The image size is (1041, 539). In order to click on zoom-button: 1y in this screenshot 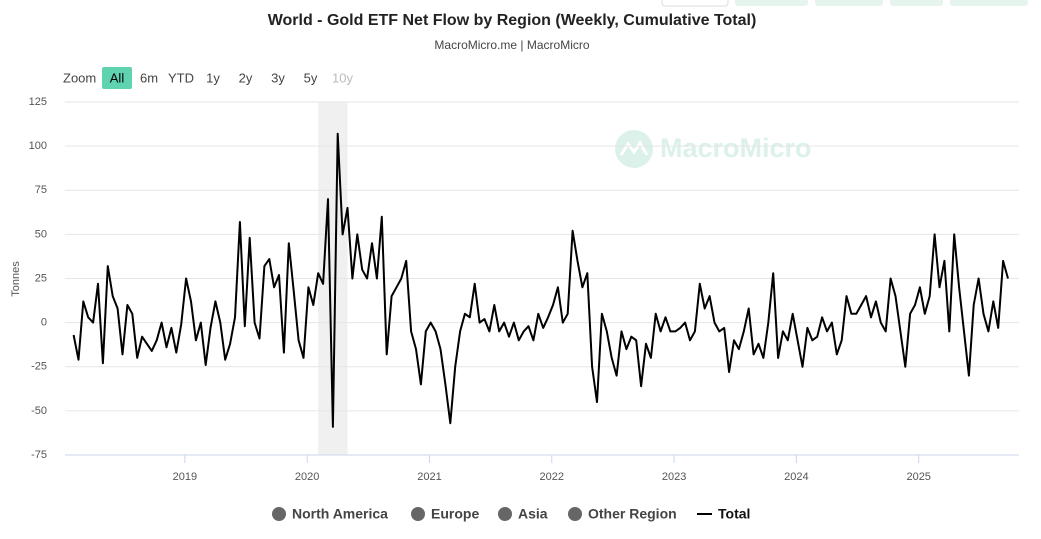, I will do `click(213, 77)`.